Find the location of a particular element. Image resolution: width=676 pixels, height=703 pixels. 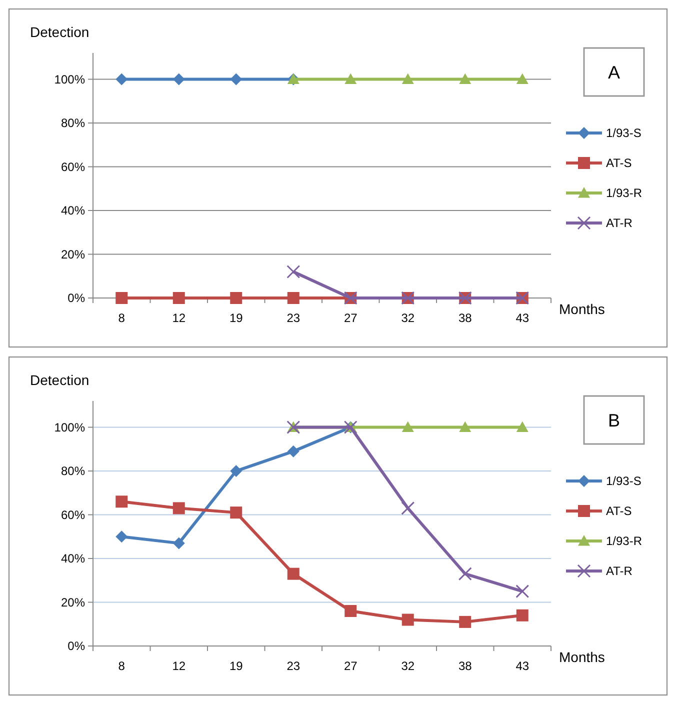

text: B is located at coordinates (614, 420).